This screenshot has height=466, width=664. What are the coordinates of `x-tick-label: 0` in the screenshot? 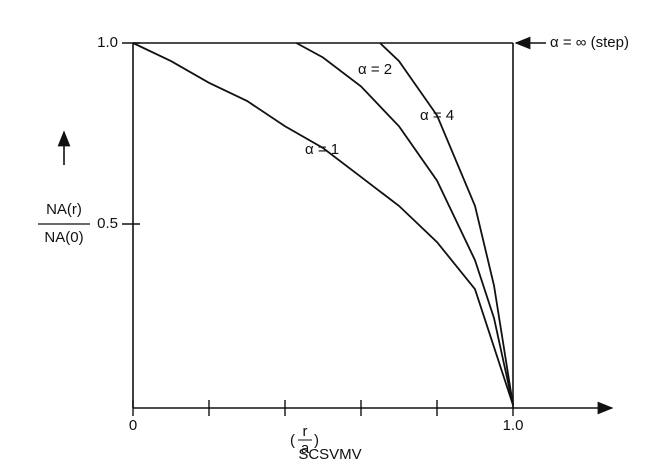 It's located at (133, 425).